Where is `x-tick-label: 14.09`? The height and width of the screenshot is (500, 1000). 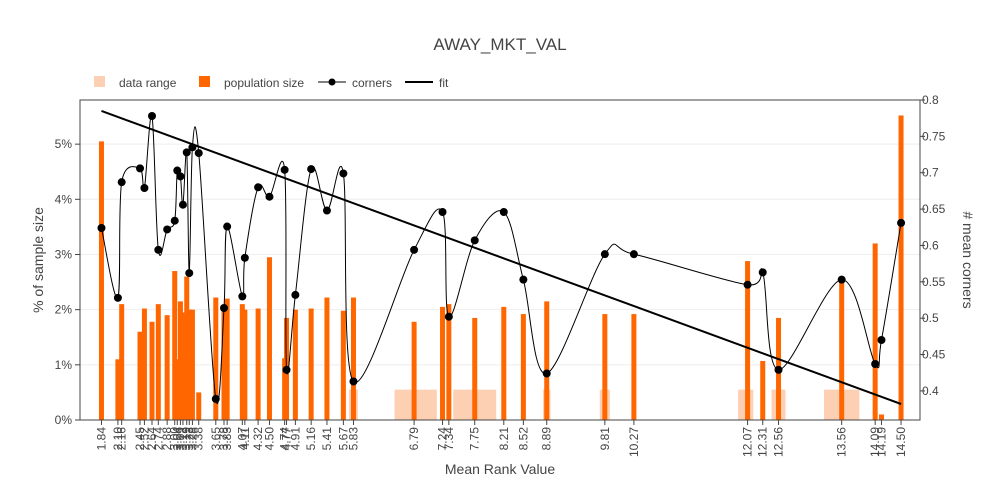
x-tick-label: 14.09 is located at coordinates (875, 442).